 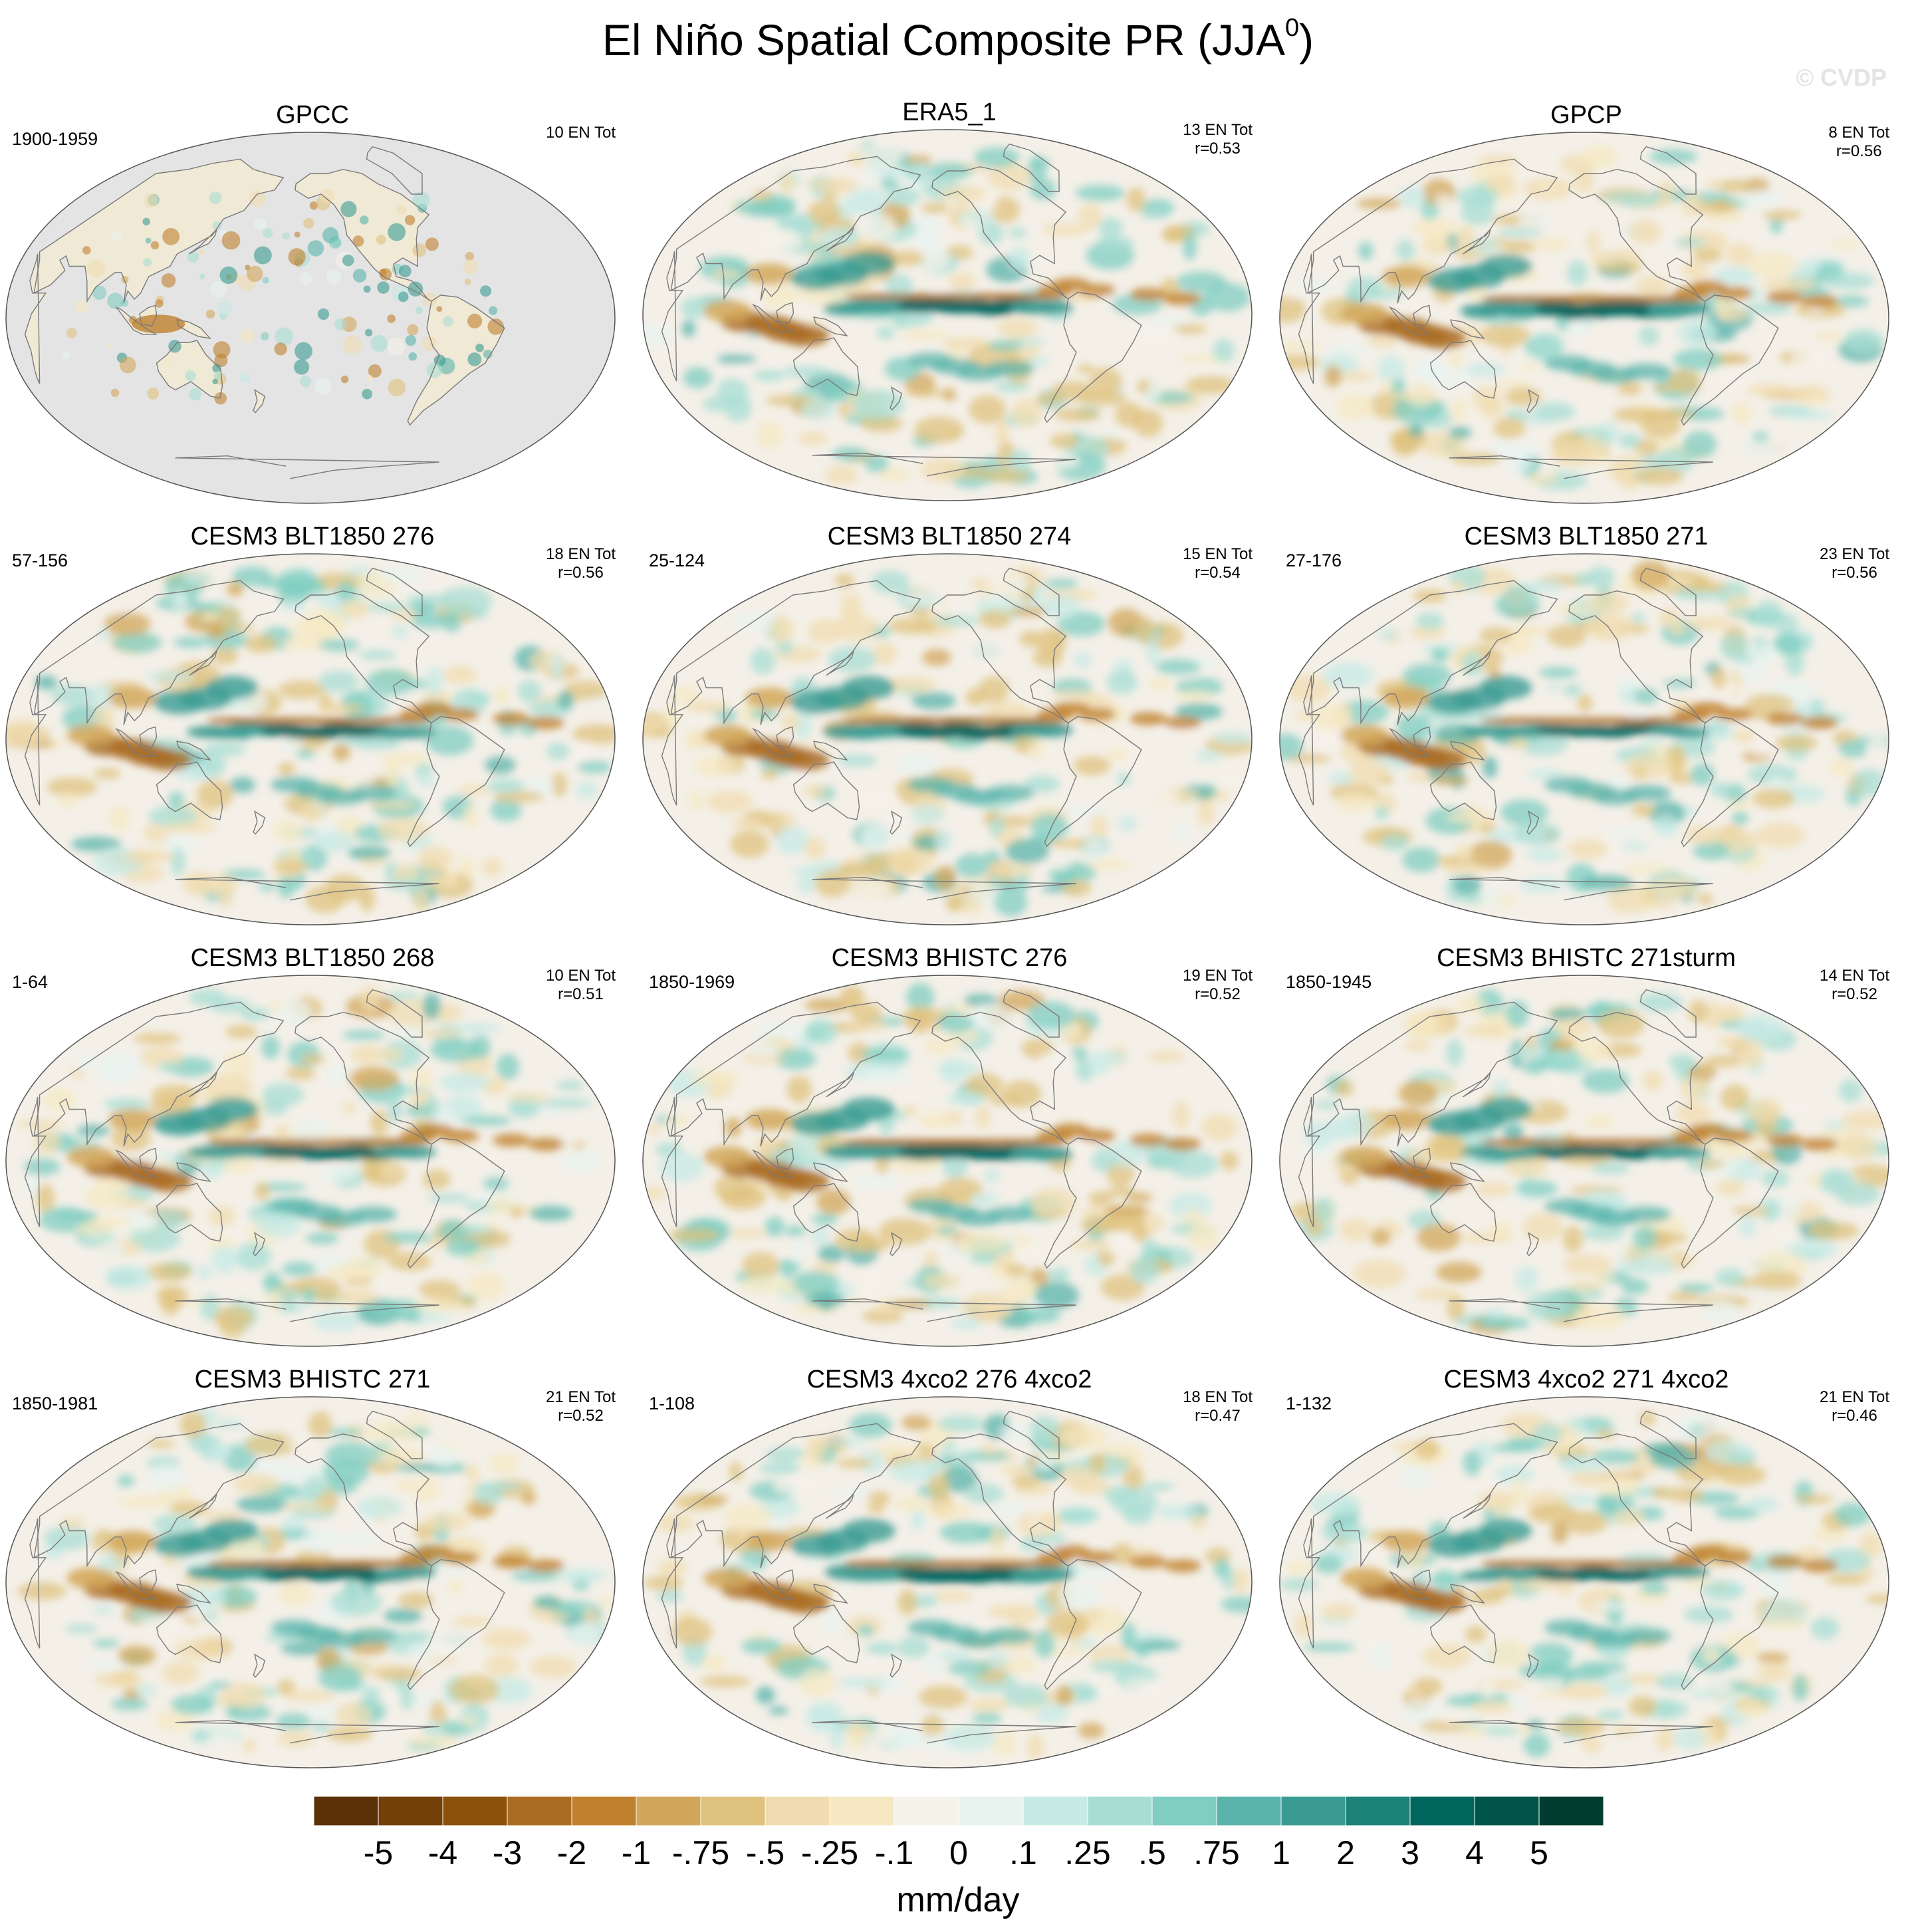 I want to click on map-plot, so click(x=310, y=739).